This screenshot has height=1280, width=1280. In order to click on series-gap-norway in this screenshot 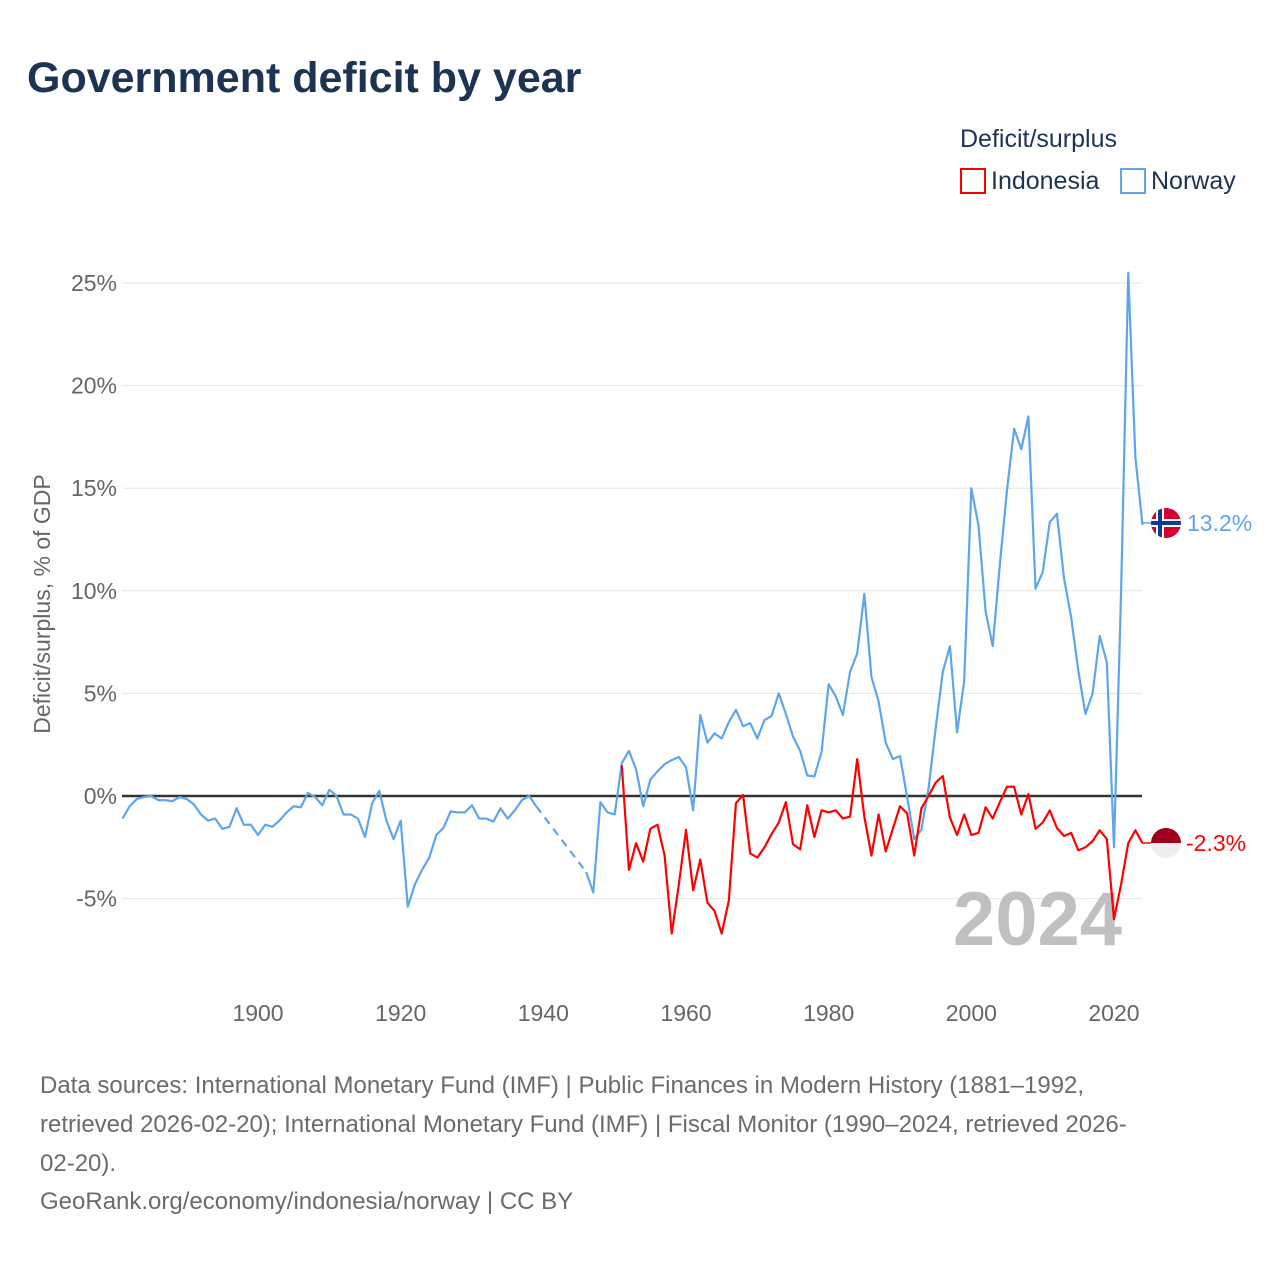, I will do `click(561, 839)`.